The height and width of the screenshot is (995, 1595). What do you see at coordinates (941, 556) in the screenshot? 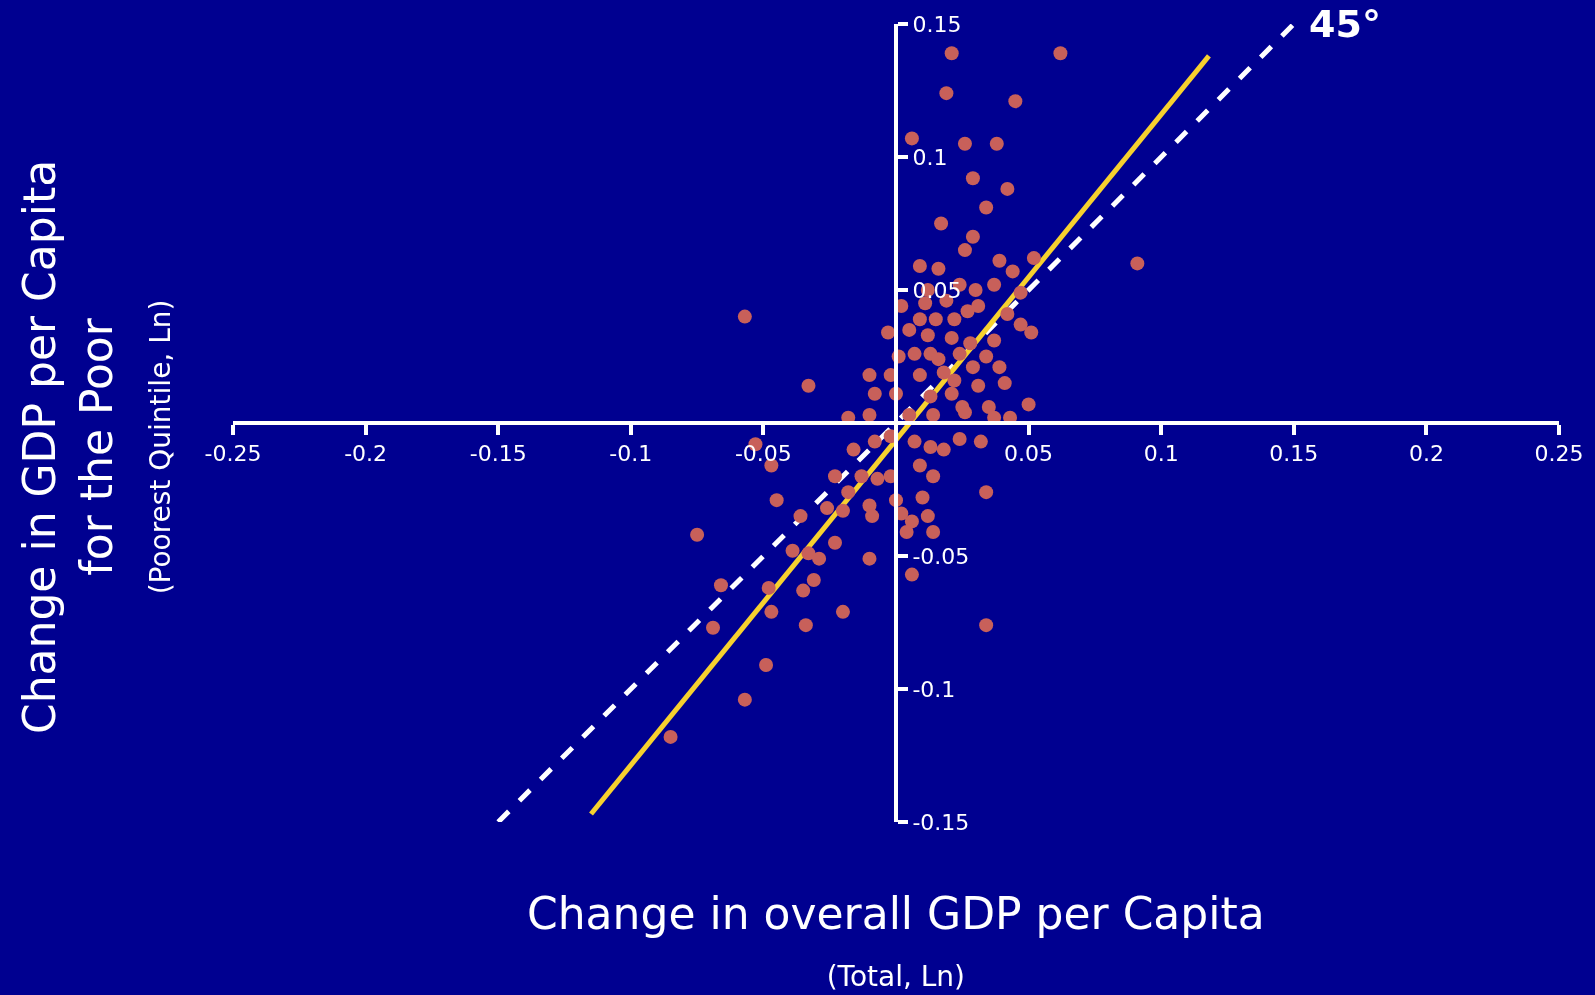
I see `y-tick-label: -0.05` at bounding box center [941, 556].